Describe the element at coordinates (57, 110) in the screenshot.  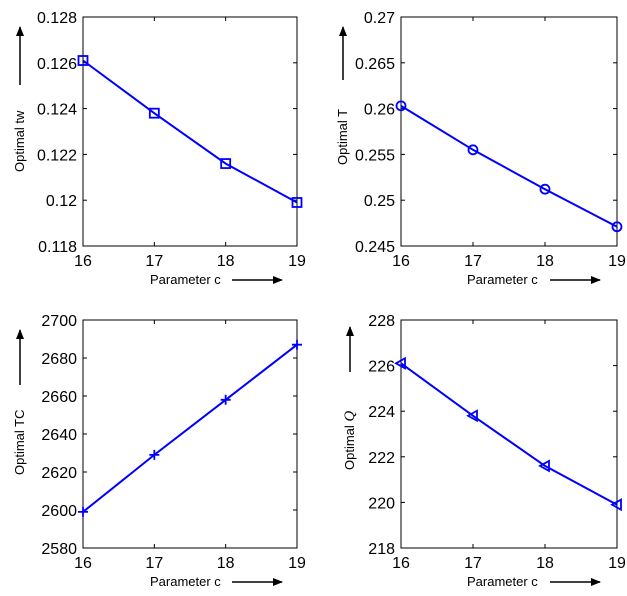
I see `optimal-tw-ytick-label: 0.124` at that location.